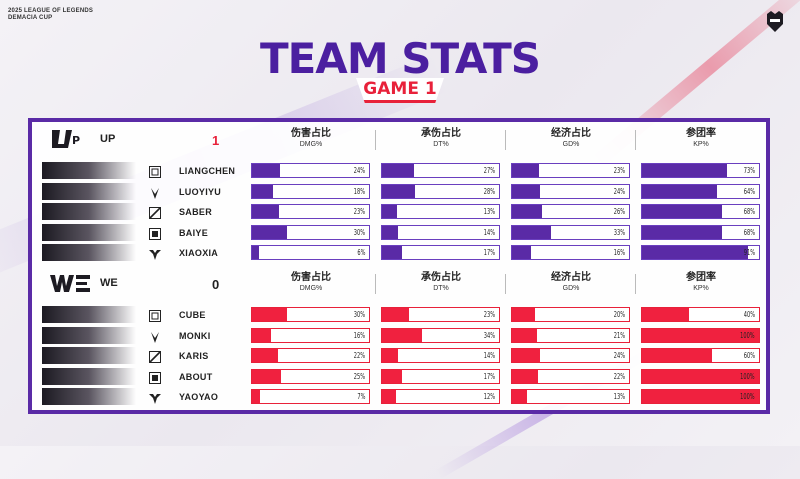  What do you see at coordinates (619, 355) in the screenshot?
I see `stat-value: 24%` at bounding box center [619, 355].